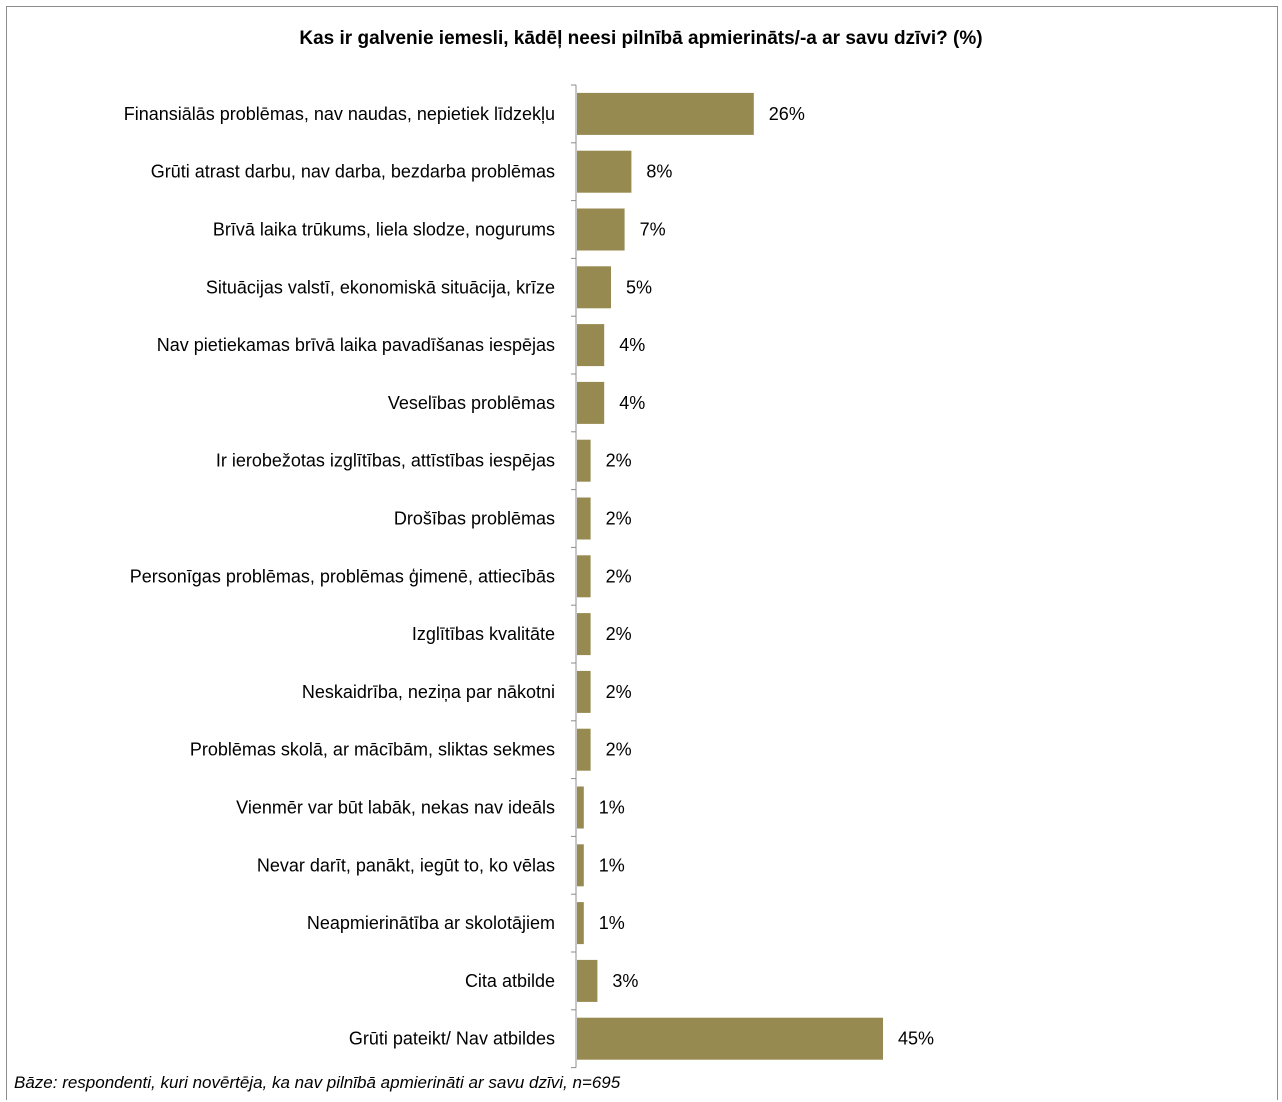 Image resolution: width=1282 pixels, height=1102 pixels. I want to click on data-label: 5%, so click(639, 287).